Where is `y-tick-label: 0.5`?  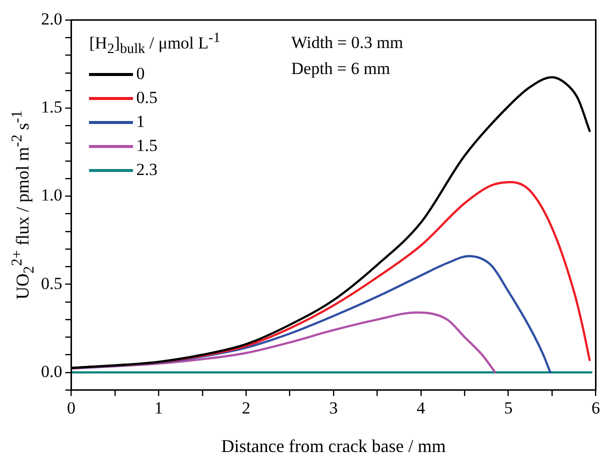 y-tick-label: 0.5 is located at coordinates (51, 283).